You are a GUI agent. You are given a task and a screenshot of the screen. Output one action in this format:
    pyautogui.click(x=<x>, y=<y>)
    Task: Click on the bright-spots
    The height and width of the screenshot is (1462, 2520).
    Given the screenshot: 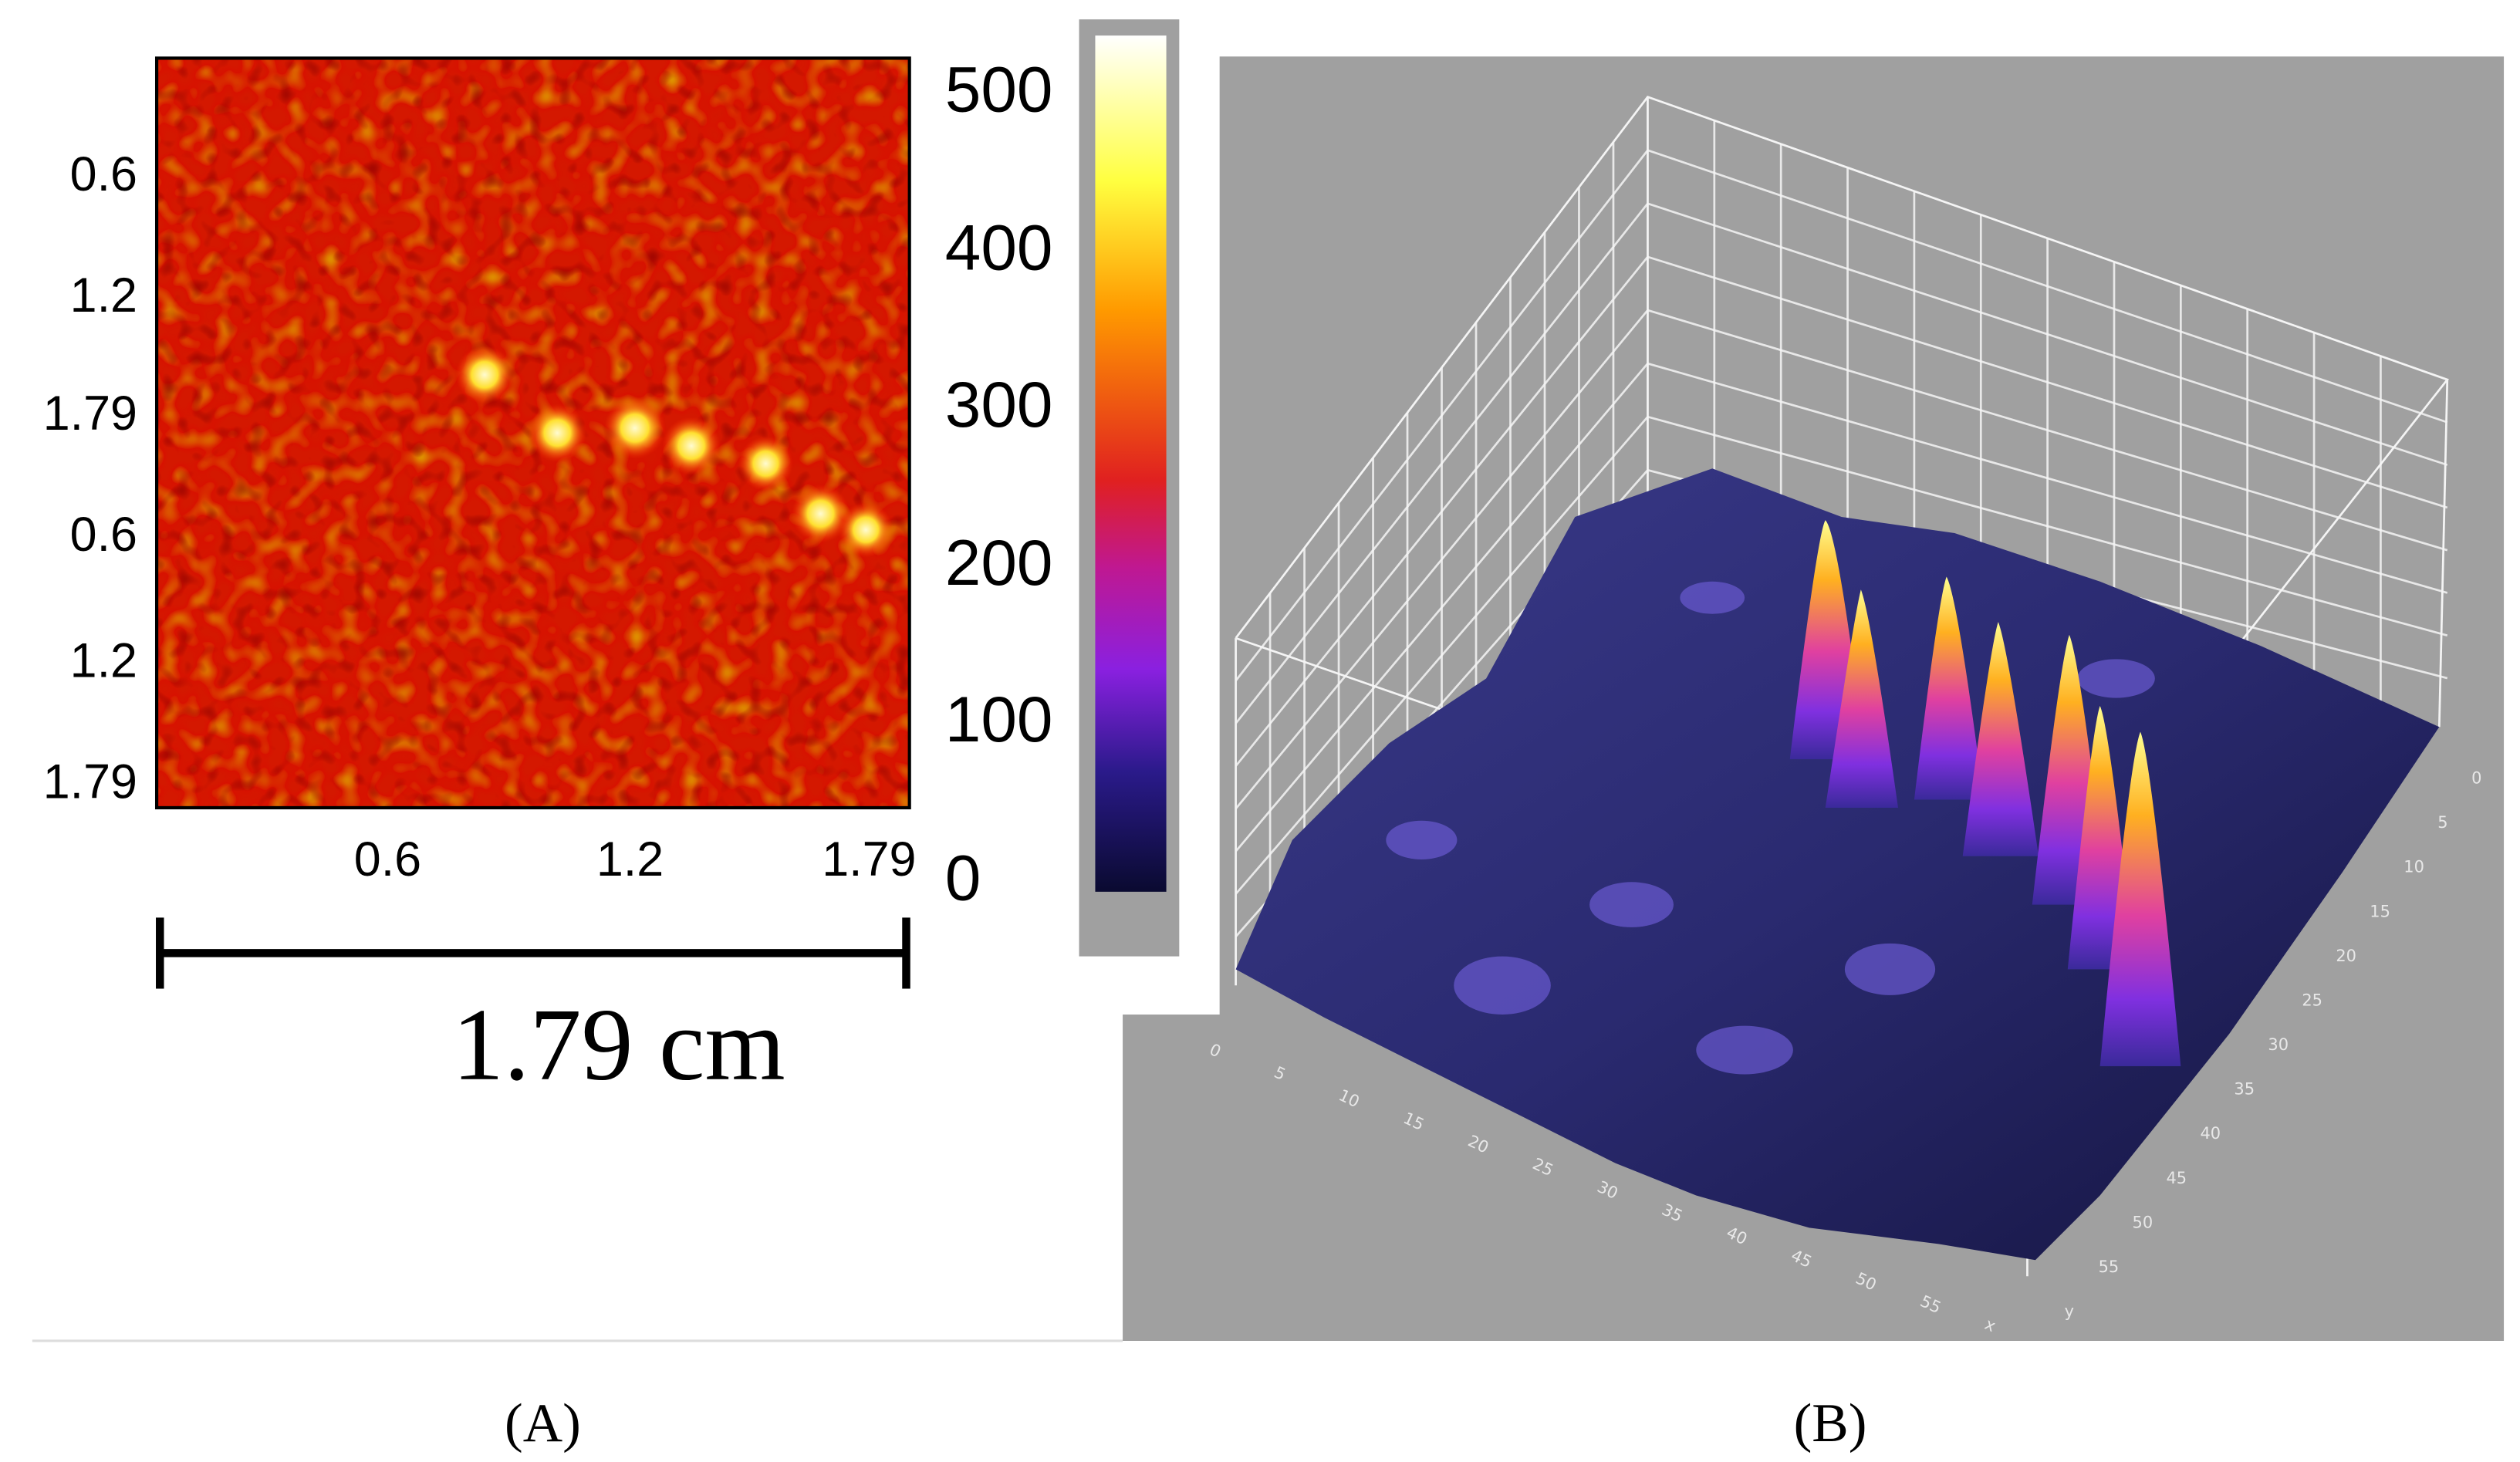 What is the action you would take?
    pyautogui.click(x=674, y=452)
    